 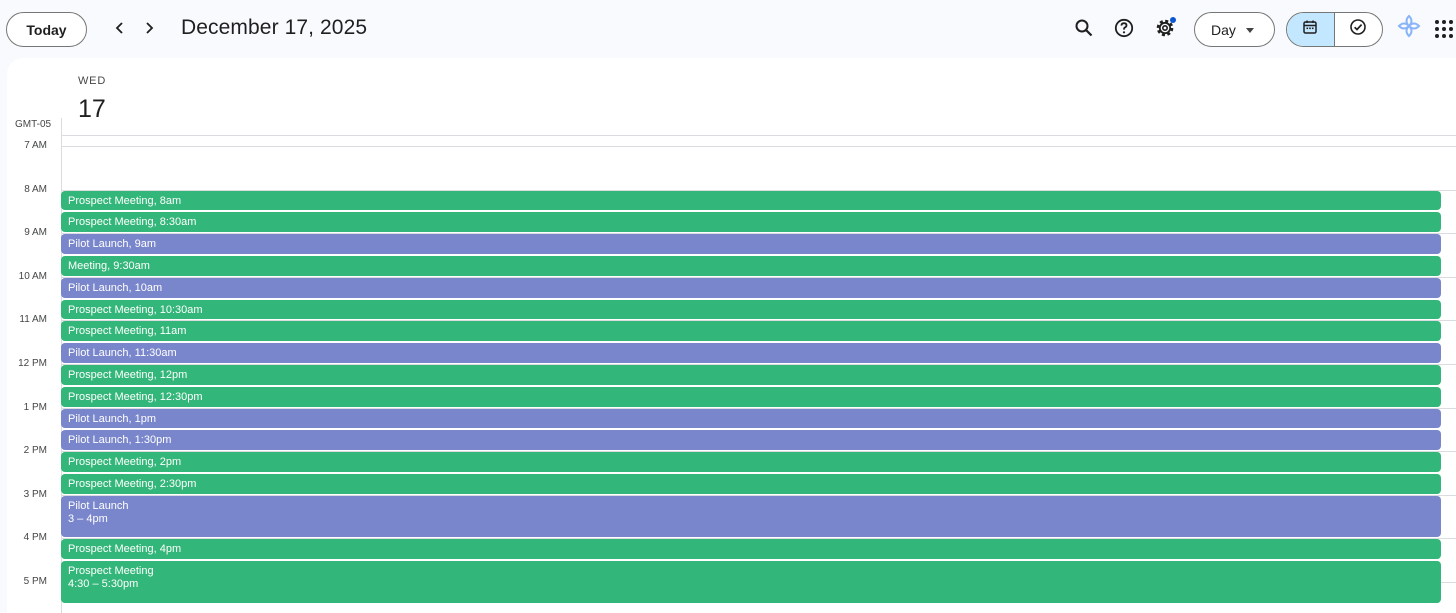 I want to click on calendar-event: Prospect Meeting, 12pm, so click(x=751, y=375).